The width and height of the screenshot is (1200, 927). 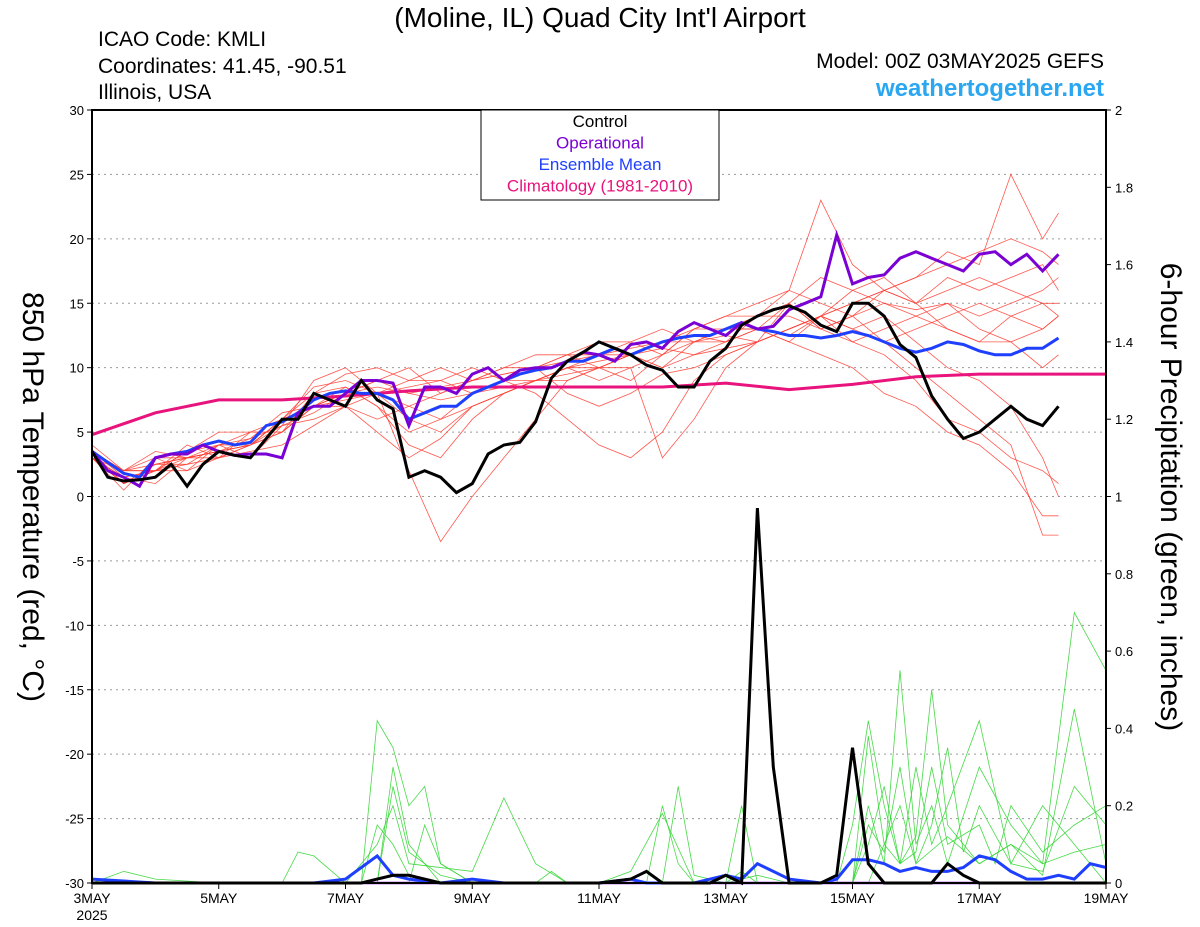 I want to click on icao-code: ICAO Code: KMLI, so click(x=182, y=39).